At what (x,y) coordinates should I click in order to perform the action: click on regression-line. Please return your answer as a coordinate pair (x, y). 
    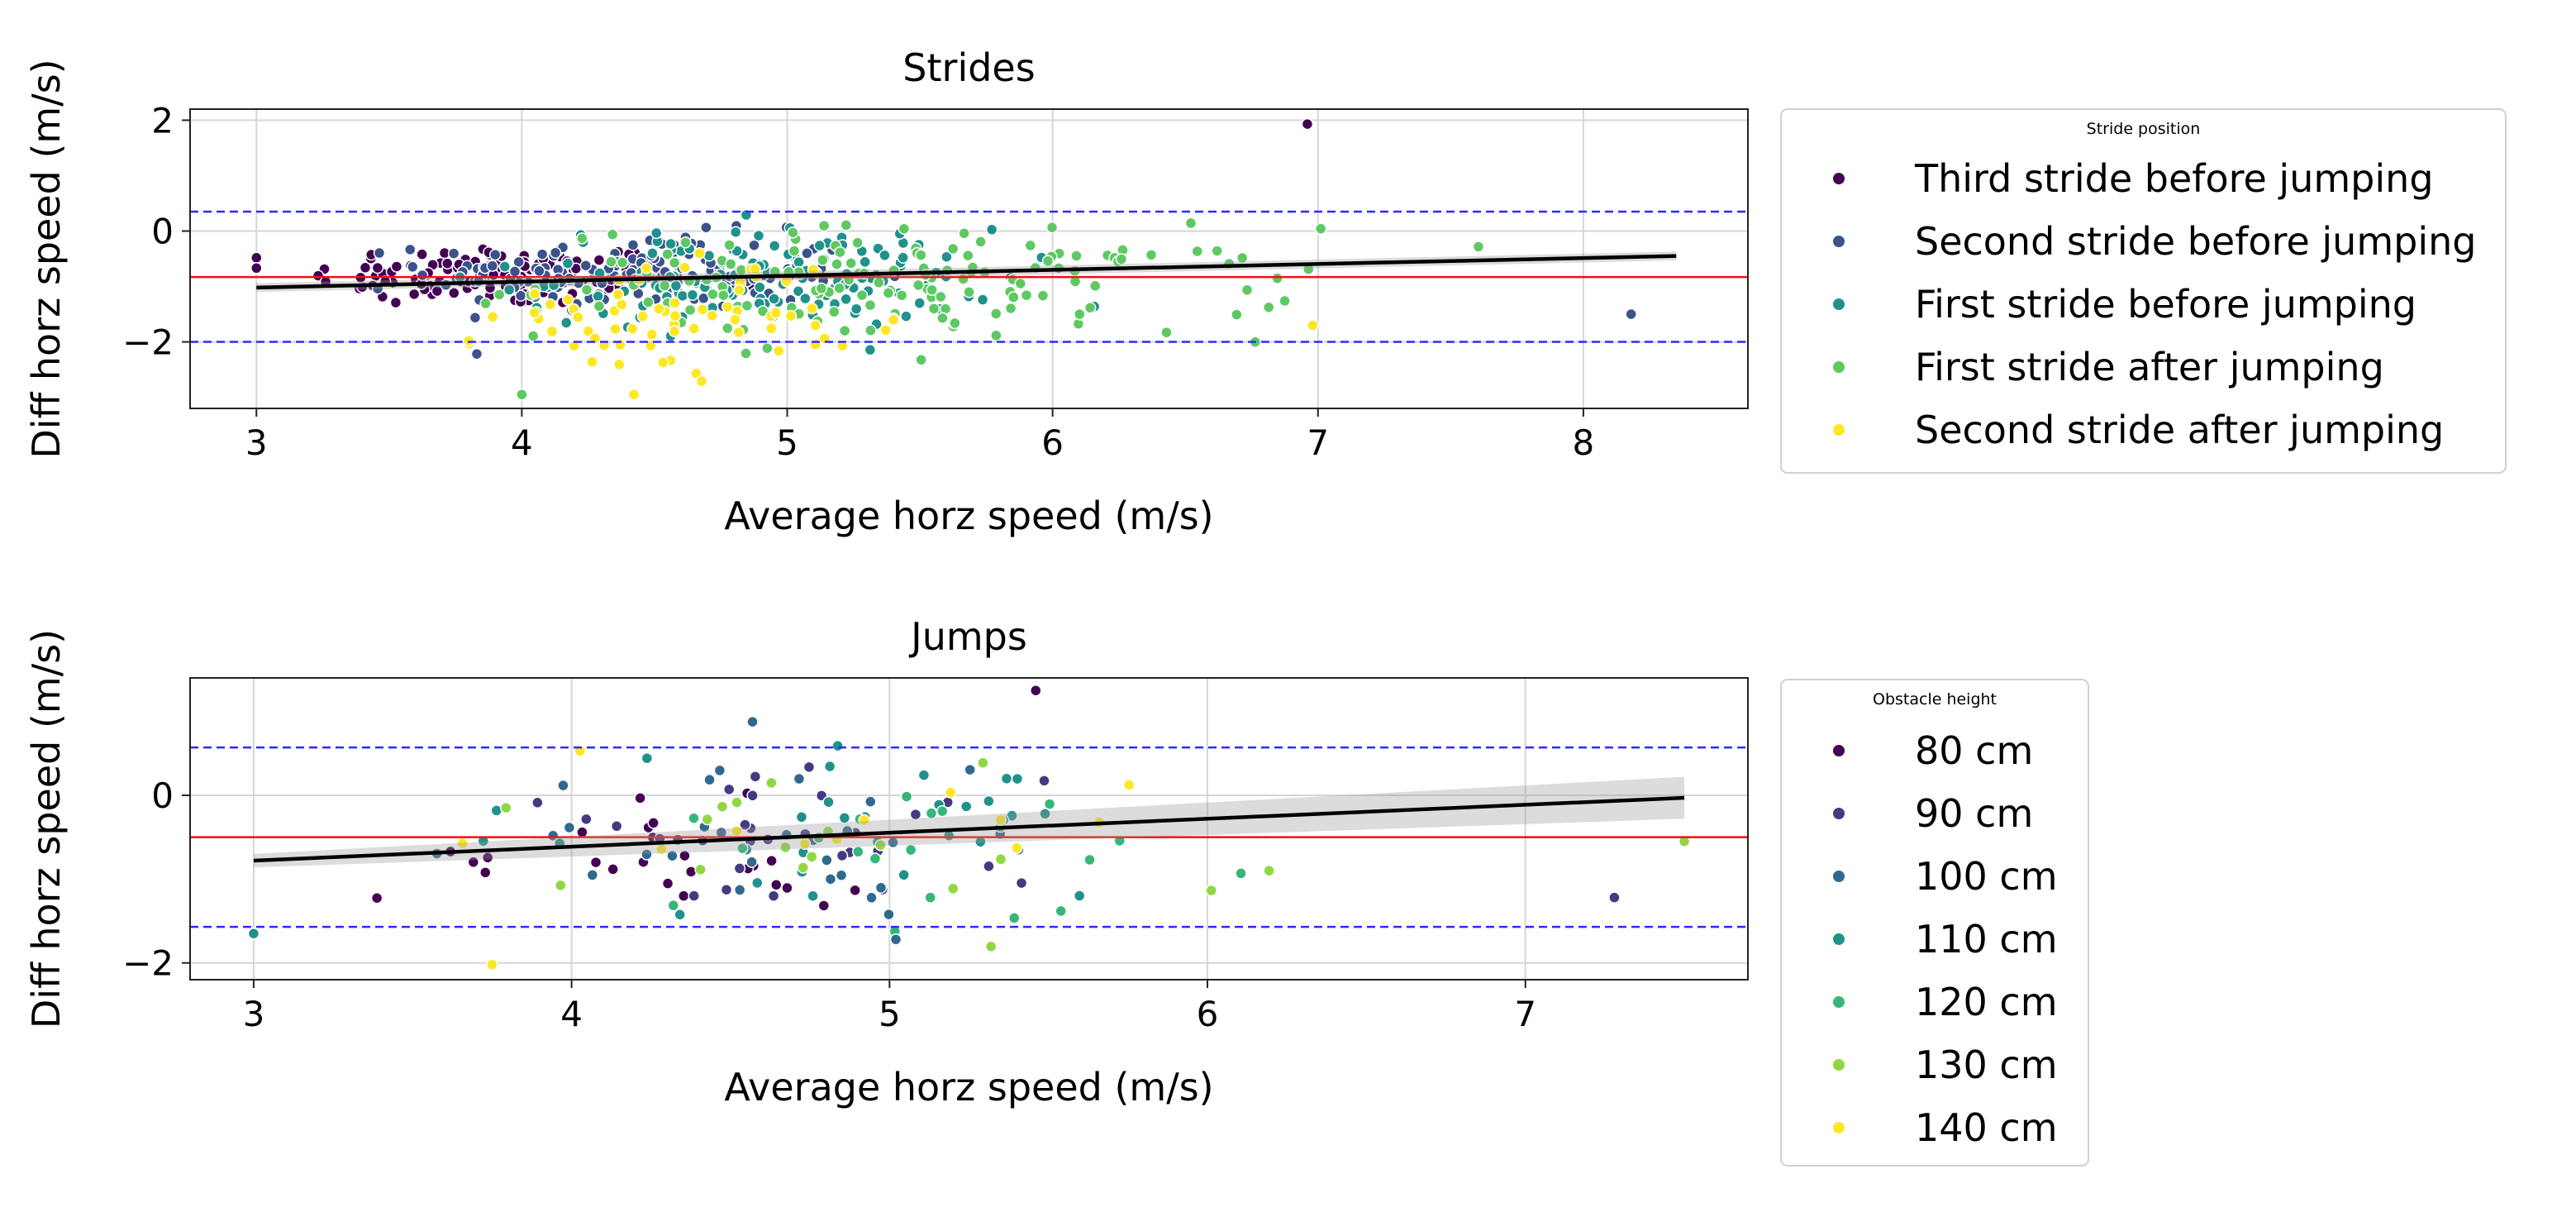
    Looking at the image, I should click on (969, 829).